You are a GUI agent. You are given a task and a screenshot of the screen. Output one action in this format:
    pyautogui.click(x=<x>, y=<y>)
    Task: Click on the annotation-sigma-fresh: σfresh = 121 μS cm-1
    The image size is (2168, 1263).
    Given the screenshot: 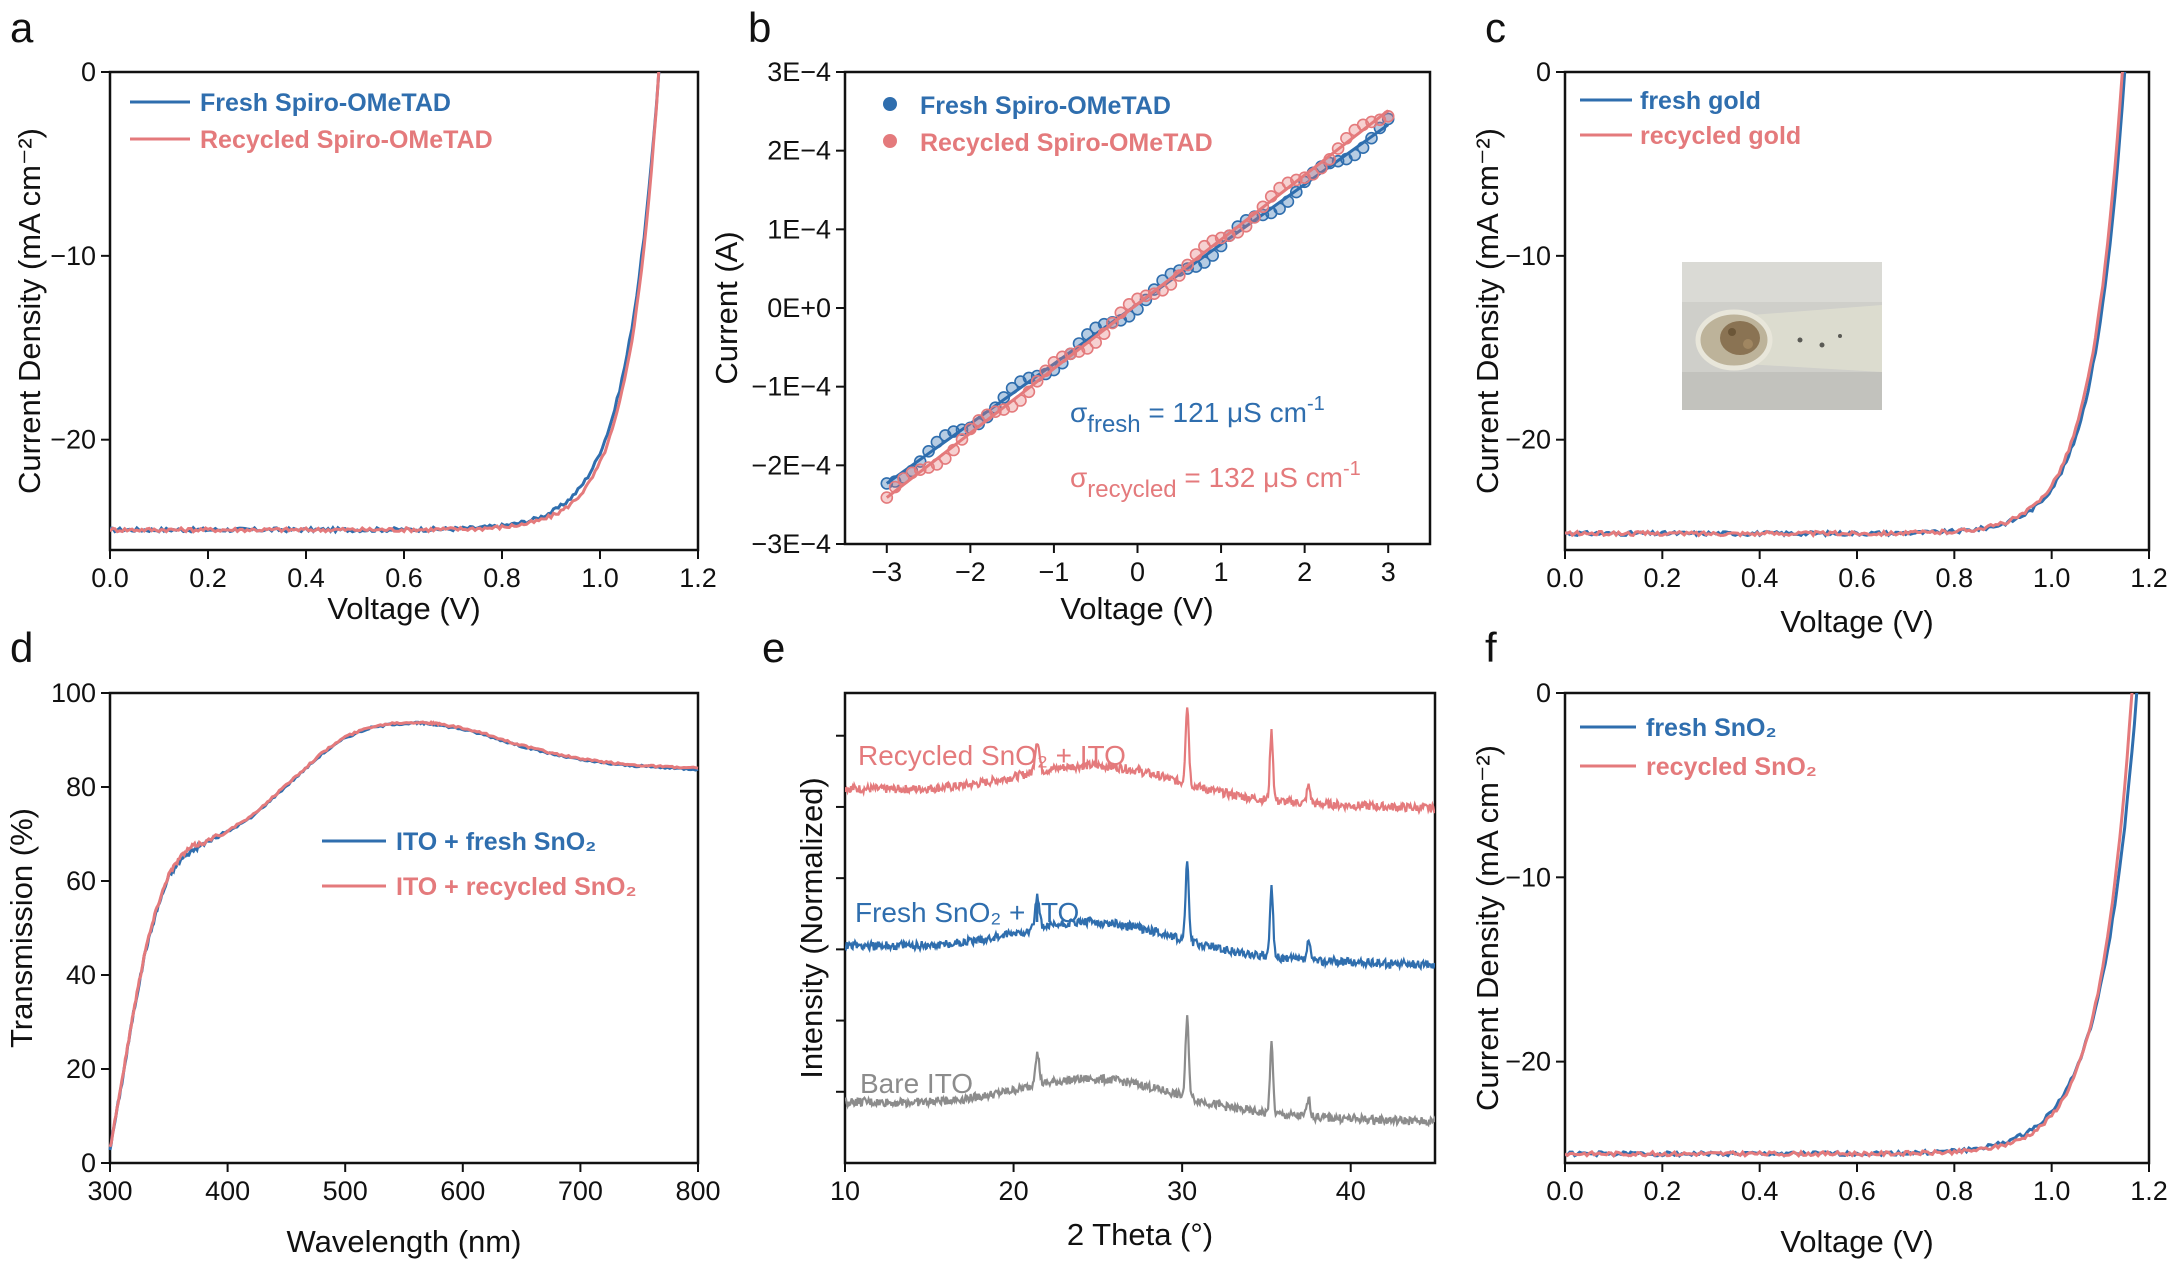 What is the action you would take?
    pyautogui.click(x=1197, y=415)
    